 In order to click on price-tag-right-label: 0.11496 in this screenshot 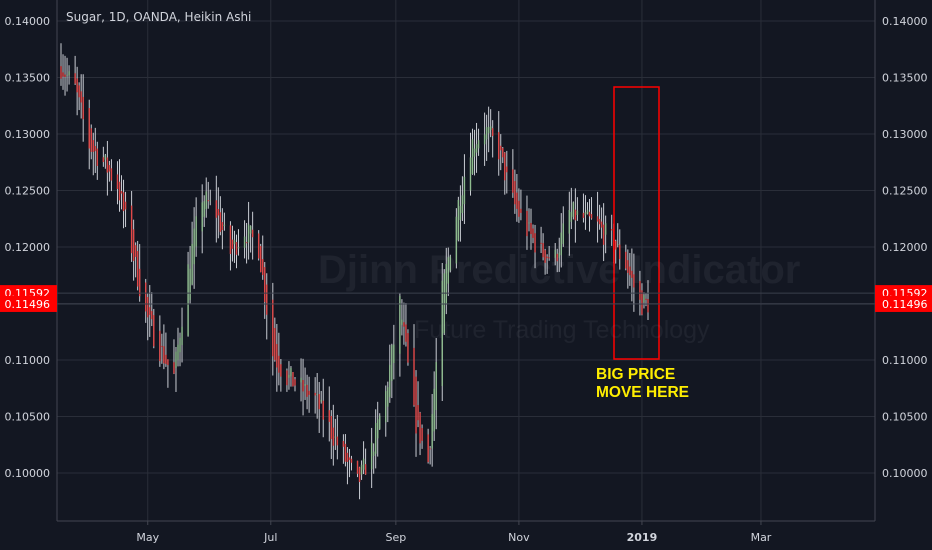, I will do `click(905, 304)`.